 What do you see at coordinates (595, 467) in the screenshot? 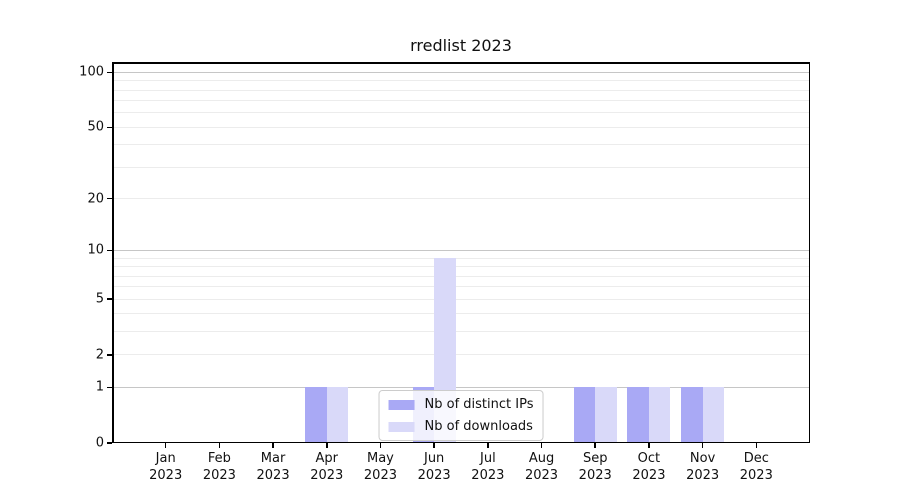
I see `x-tick-label-sep-2023: Sep 2023` at bounding box center [595, 467].